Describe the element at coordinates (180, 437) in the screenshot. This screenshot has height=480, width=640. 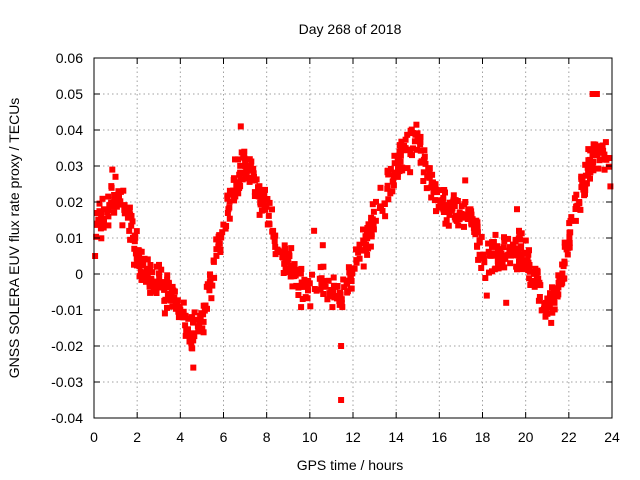
I see `x-tick-label: 4` at that location.